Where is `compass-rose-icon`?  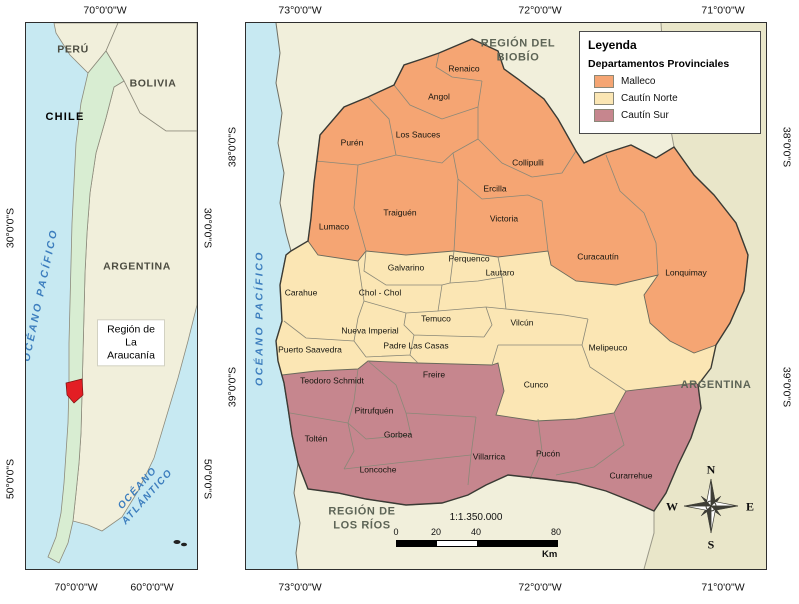
compass-rose-icon is located at coordinates (711, 506).